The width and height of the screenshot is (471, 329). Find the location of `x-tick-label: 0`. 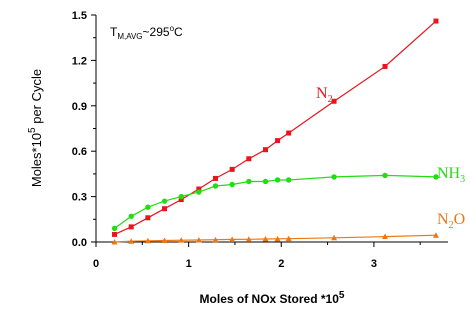

x-tick-label: 0 is located at coordinates (96, 264).